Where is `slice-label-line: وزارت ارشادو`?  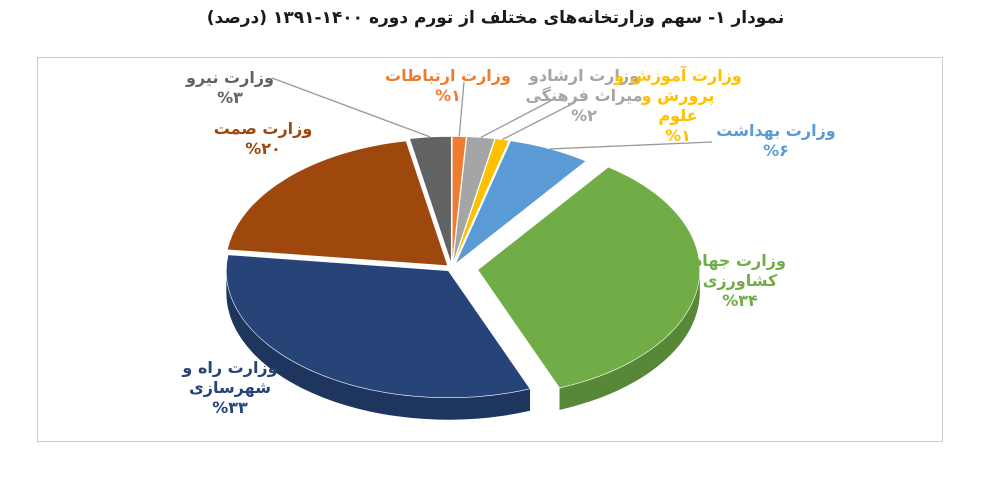 slice-label-line: وزارت ارشادو is located at coordinates (584, 75).